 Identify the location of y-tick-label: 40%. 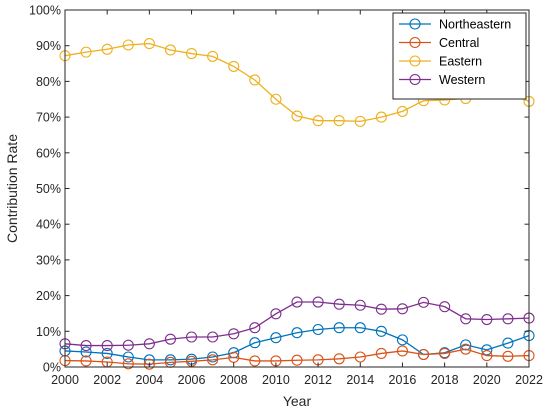
(48, 225).